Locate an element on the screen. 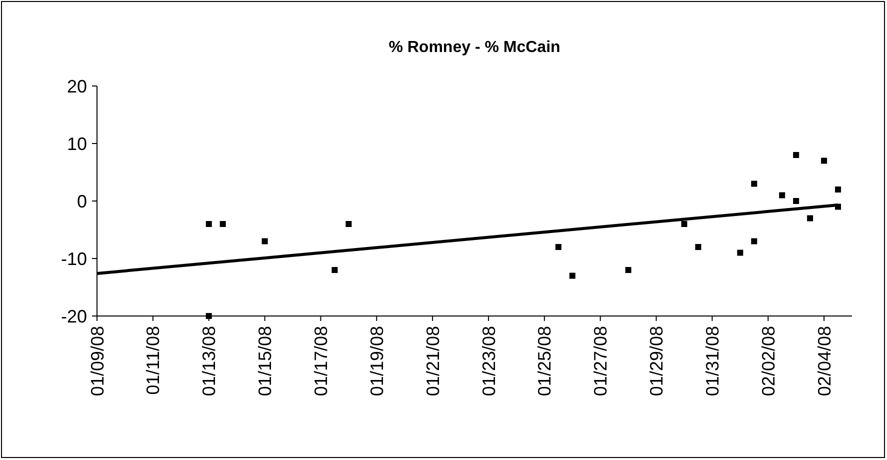 This screenshot has width=887, height=460. x-tick-label: 01/25/08 is located at coordinates (544, 361).